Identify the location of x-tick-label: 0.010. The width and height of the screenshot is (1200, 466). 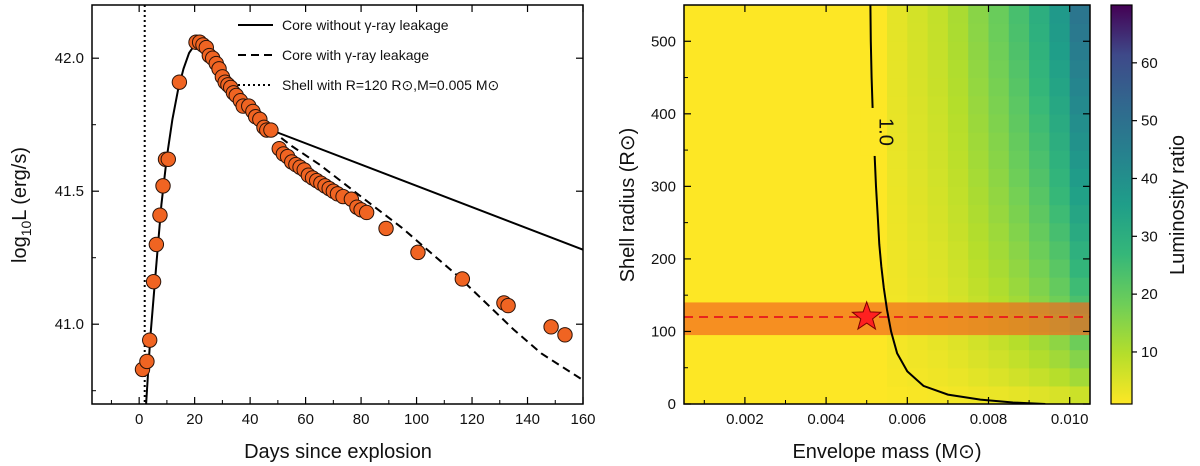
(1070, 419).